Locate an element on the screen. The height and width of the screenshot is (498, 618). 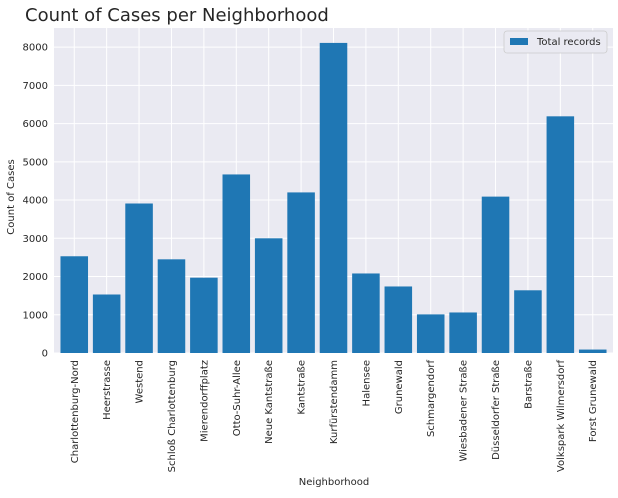
y-tick-label: 3000 is located at coordinates (35, 239).